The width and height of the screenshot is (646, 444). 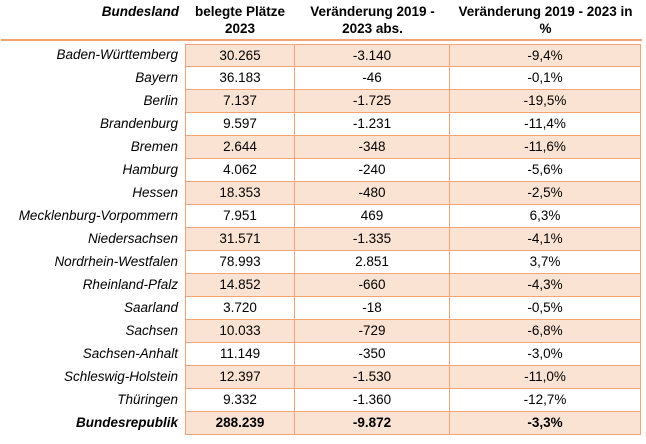 I want to click on cell-pct: -3,0%, so click(x=545, y=354).